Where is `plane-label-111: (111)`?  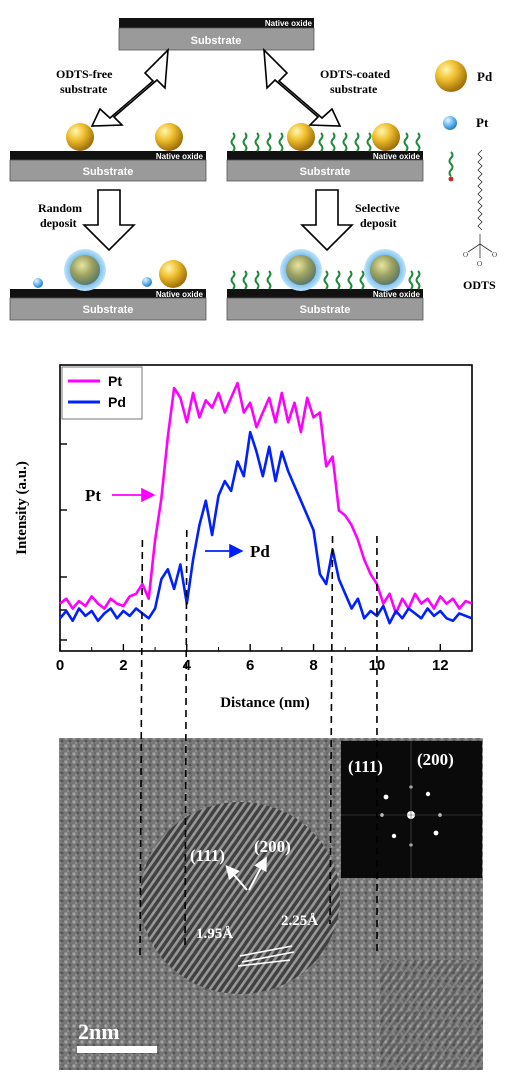
plane-label-111: (111) is located at coordinates (207, 855).